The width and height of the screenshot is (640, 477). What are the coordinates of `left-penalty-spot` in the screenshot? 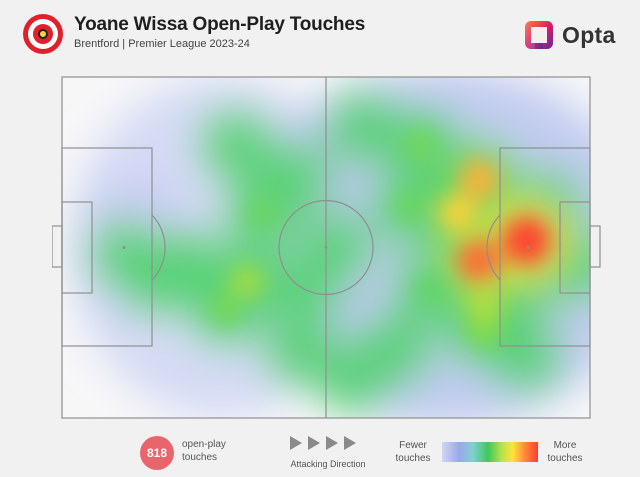 It's located at (124, 247).